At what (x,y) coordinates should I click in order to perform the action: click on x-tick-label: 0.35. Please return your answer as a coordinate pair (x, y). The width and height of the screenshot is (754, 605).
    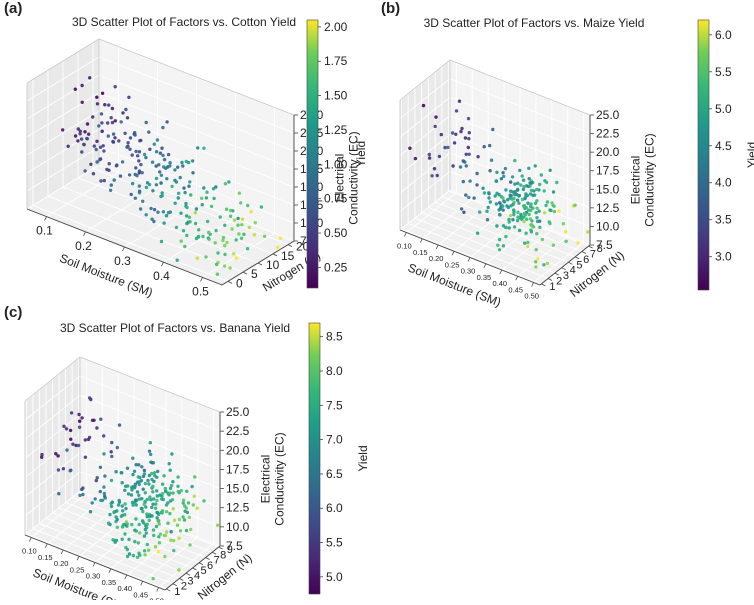
    Looking at the image, I should click on (109, 582).